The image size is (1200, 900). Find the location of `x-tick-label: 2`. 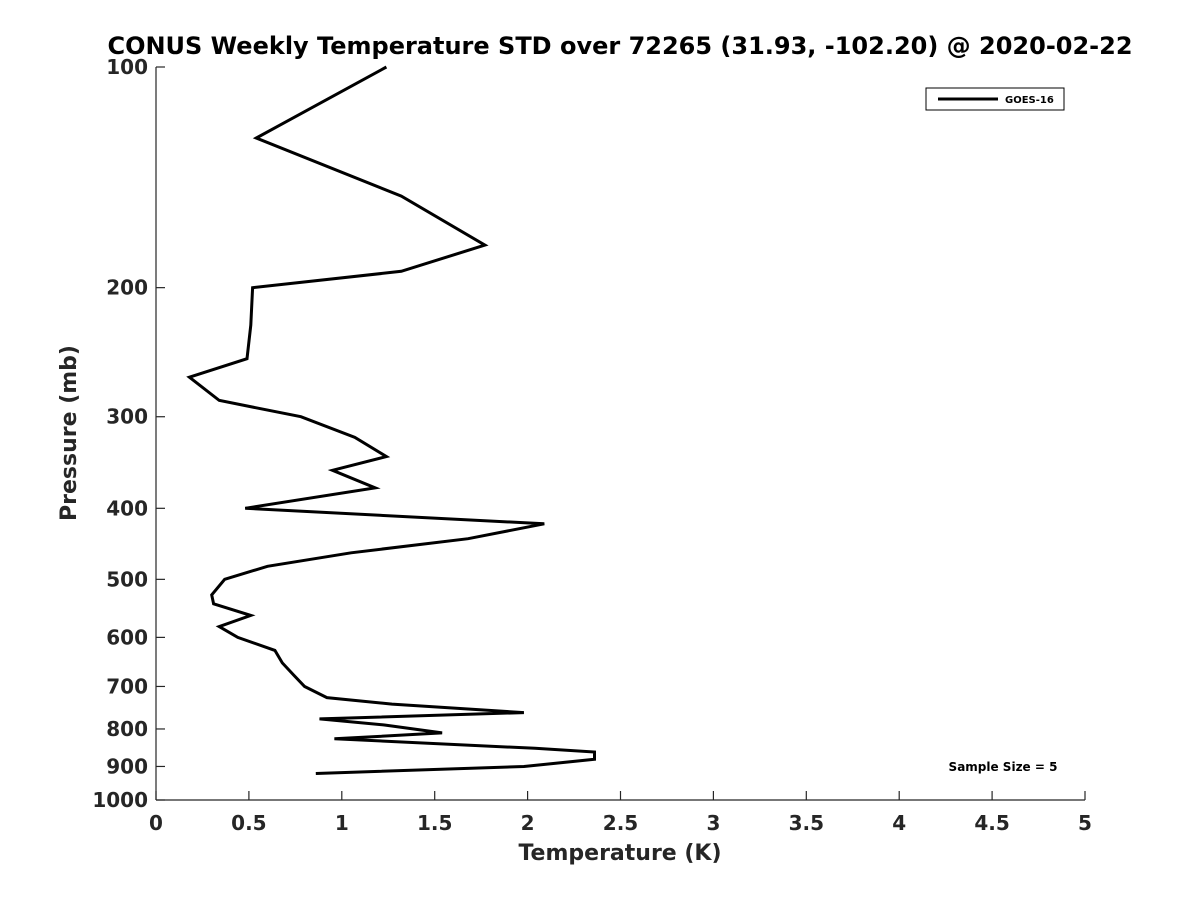

x-tick-label: 2 is located at coordinates (528, 823).